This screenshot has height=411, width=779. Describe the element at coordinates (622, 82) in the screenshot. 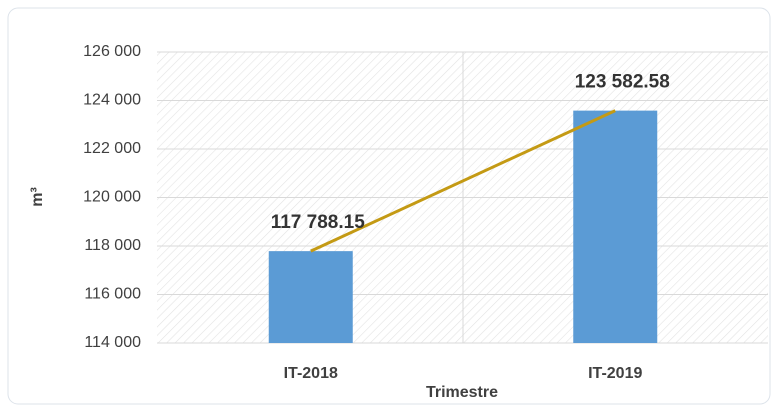

I see `data-label: 123 582.58` at that location.